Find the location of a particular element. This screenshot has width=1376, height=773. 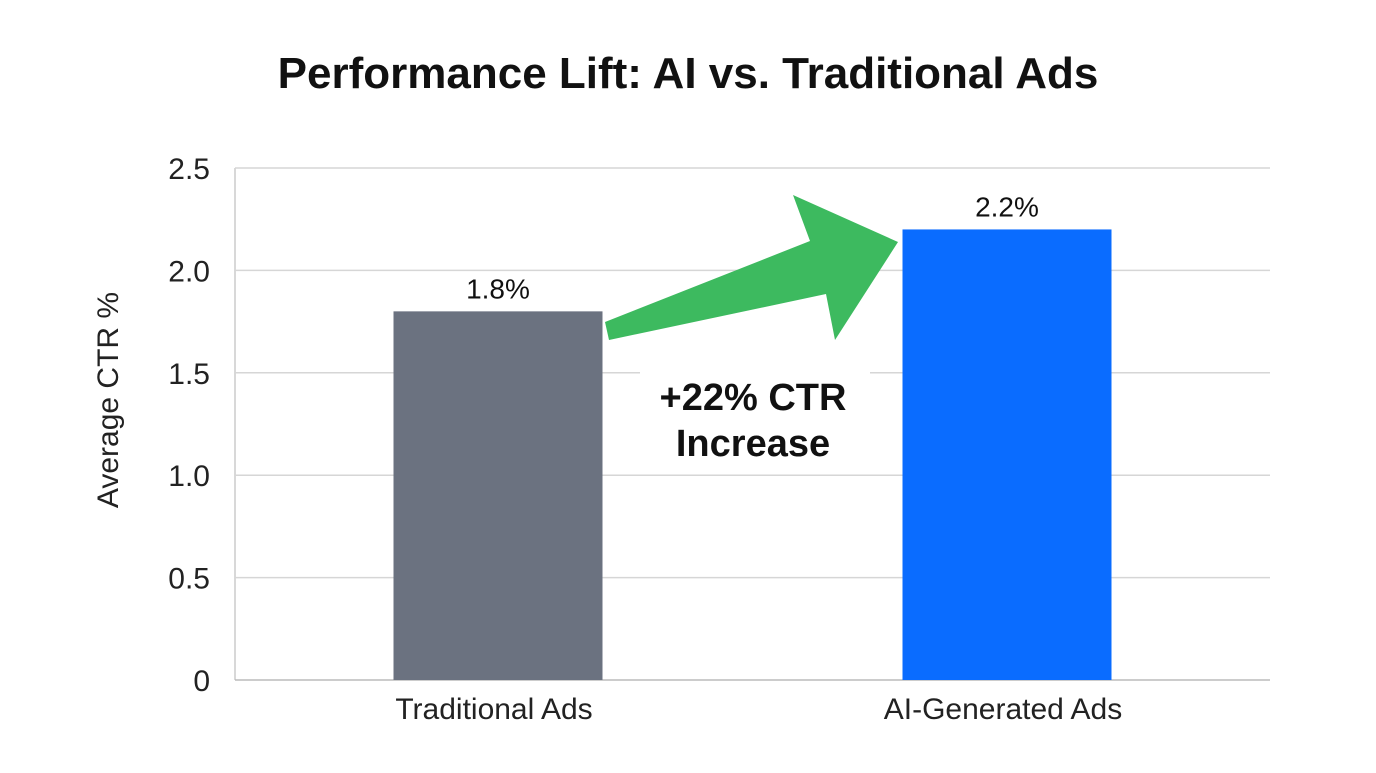

y-tick-label: 0 is located at coordinates (201, 681).